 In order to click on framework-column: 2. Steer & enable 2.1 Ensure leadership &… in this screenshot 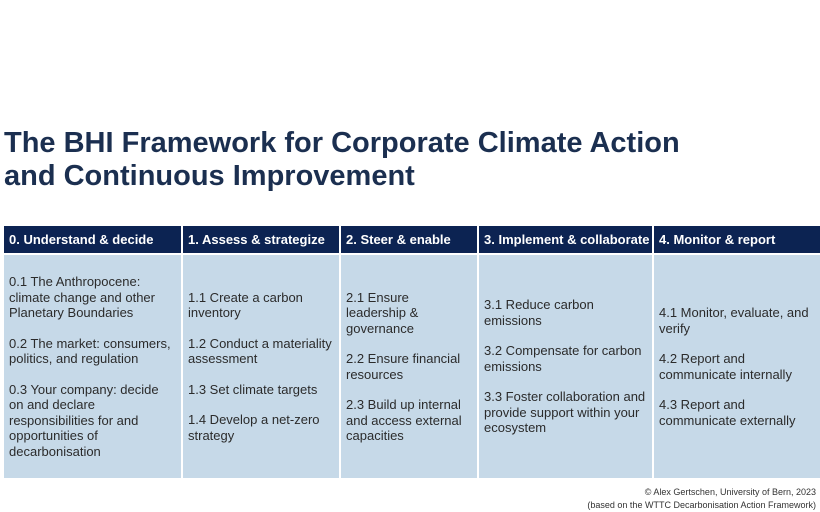, I will do `click(409, 352)`.